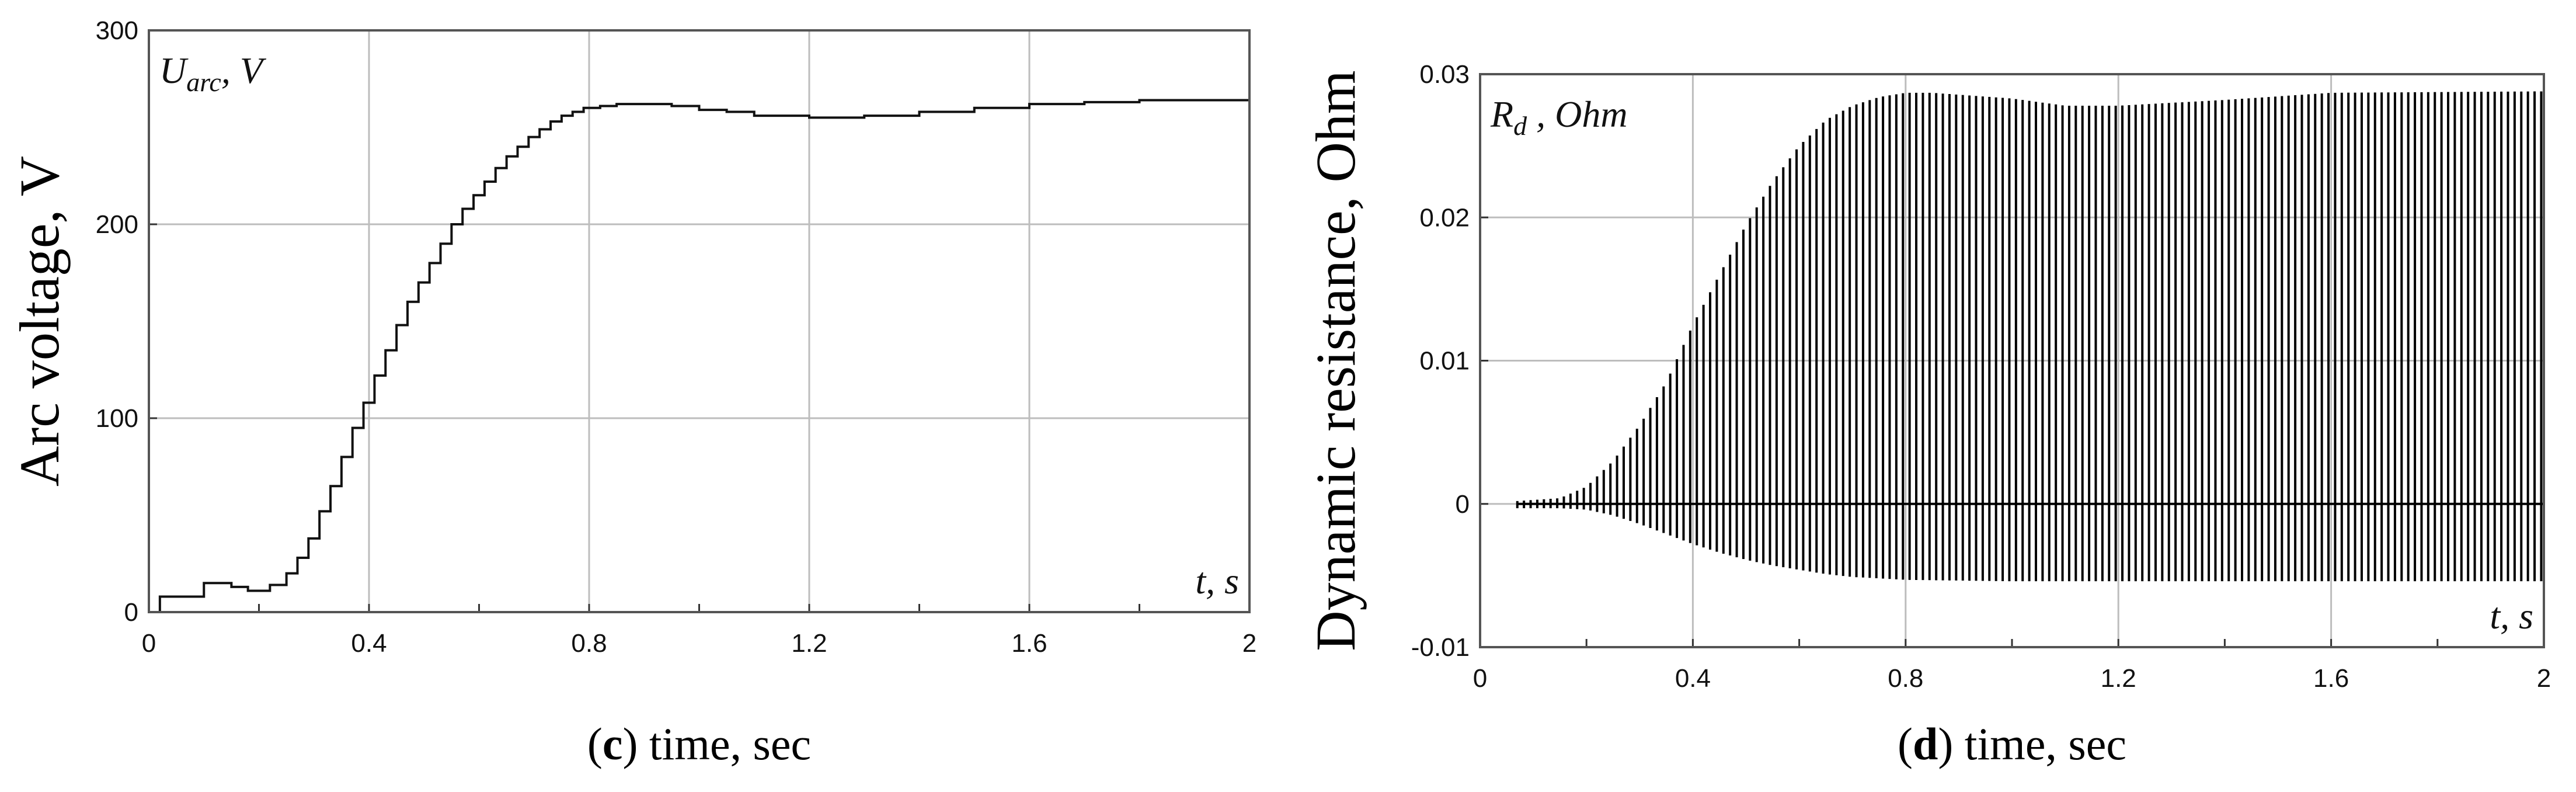 The image size is (2576, 792). I want to click on c-x-tick-label: 0, so click(149, 643).